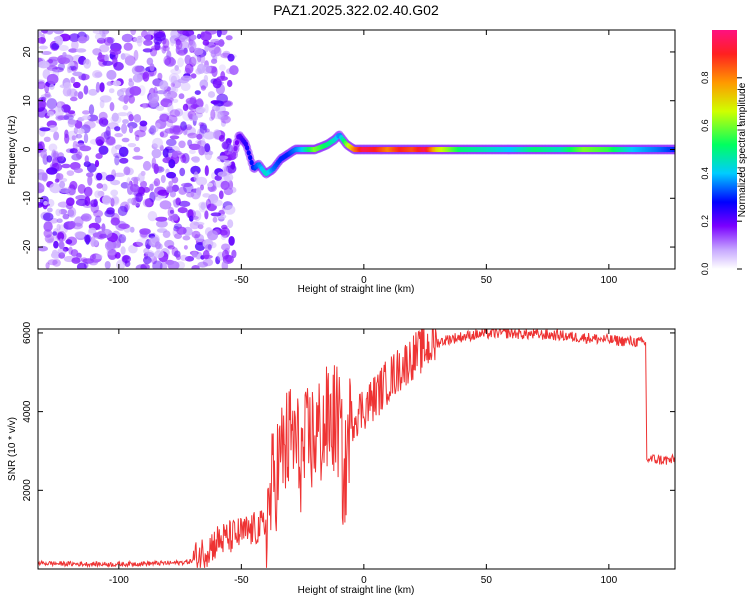 The height and width of the screenshot is (600, 750). What do you see at coordinates (724, 149) in the screenshot?
I see `colorbar-gradient` at bounding box center [724, 149].